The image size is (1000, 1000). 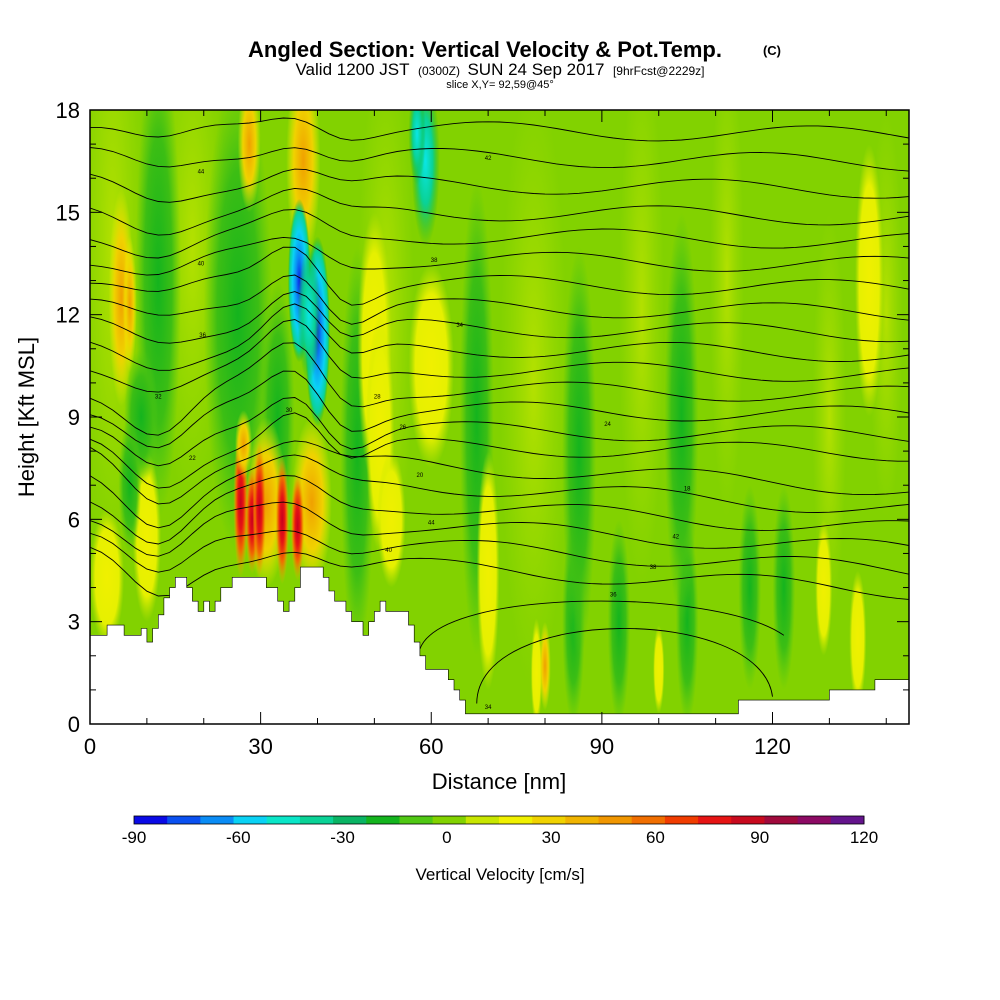 I want to click on slice-label: slice X,Y= 92,59@45°, so click(x=500, y=85).